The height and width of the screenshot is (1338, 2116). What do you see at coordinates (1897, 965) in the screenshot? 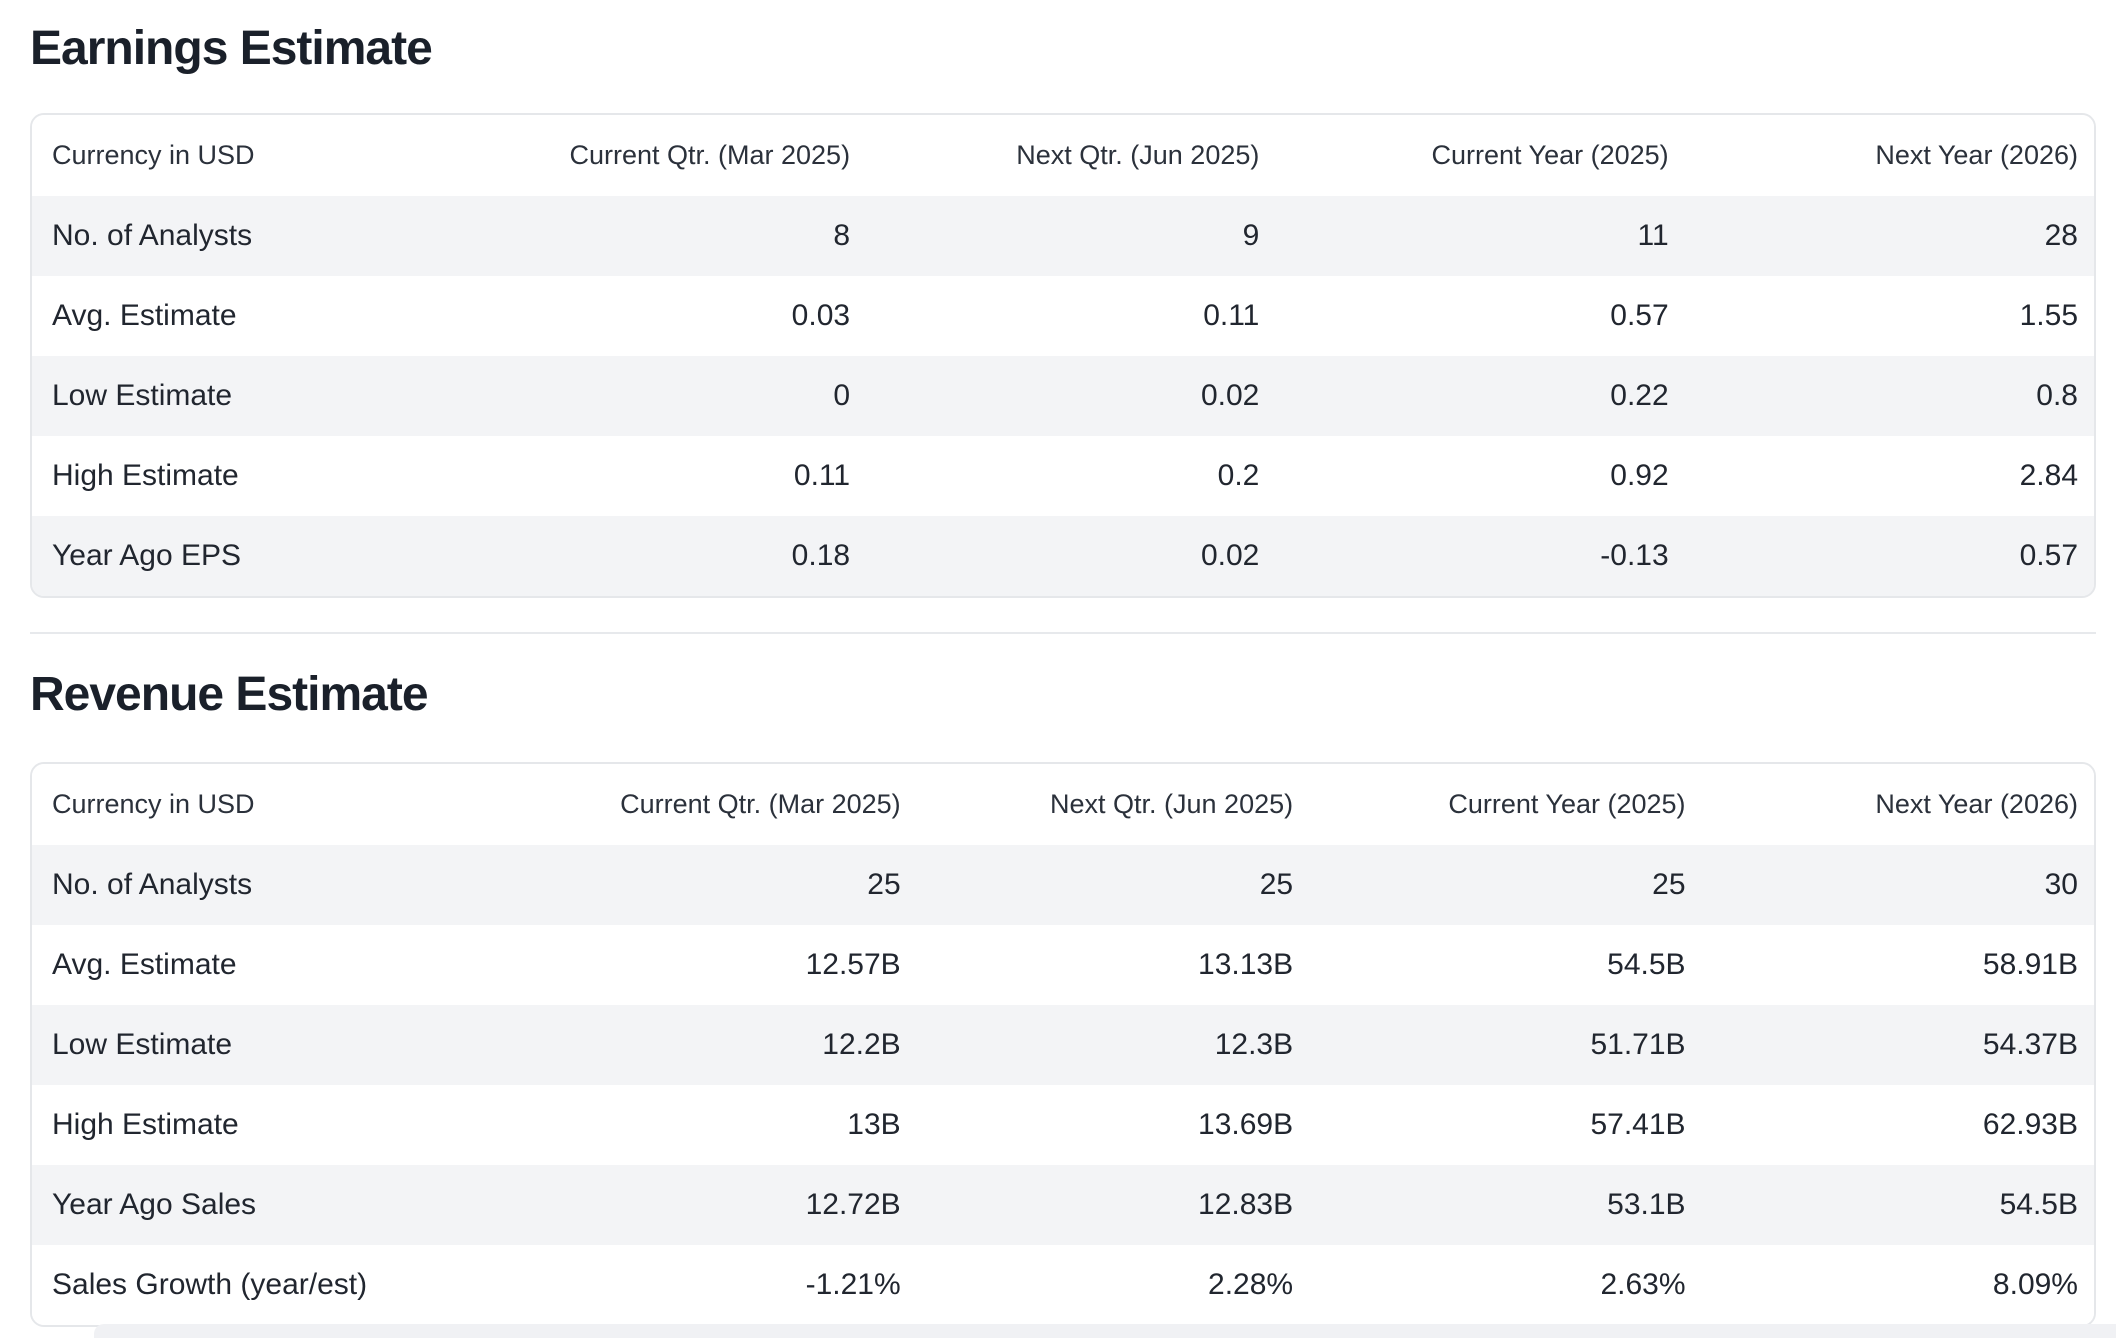
I see `cell-value: 58.91B` at bounding box center [1897, 965].